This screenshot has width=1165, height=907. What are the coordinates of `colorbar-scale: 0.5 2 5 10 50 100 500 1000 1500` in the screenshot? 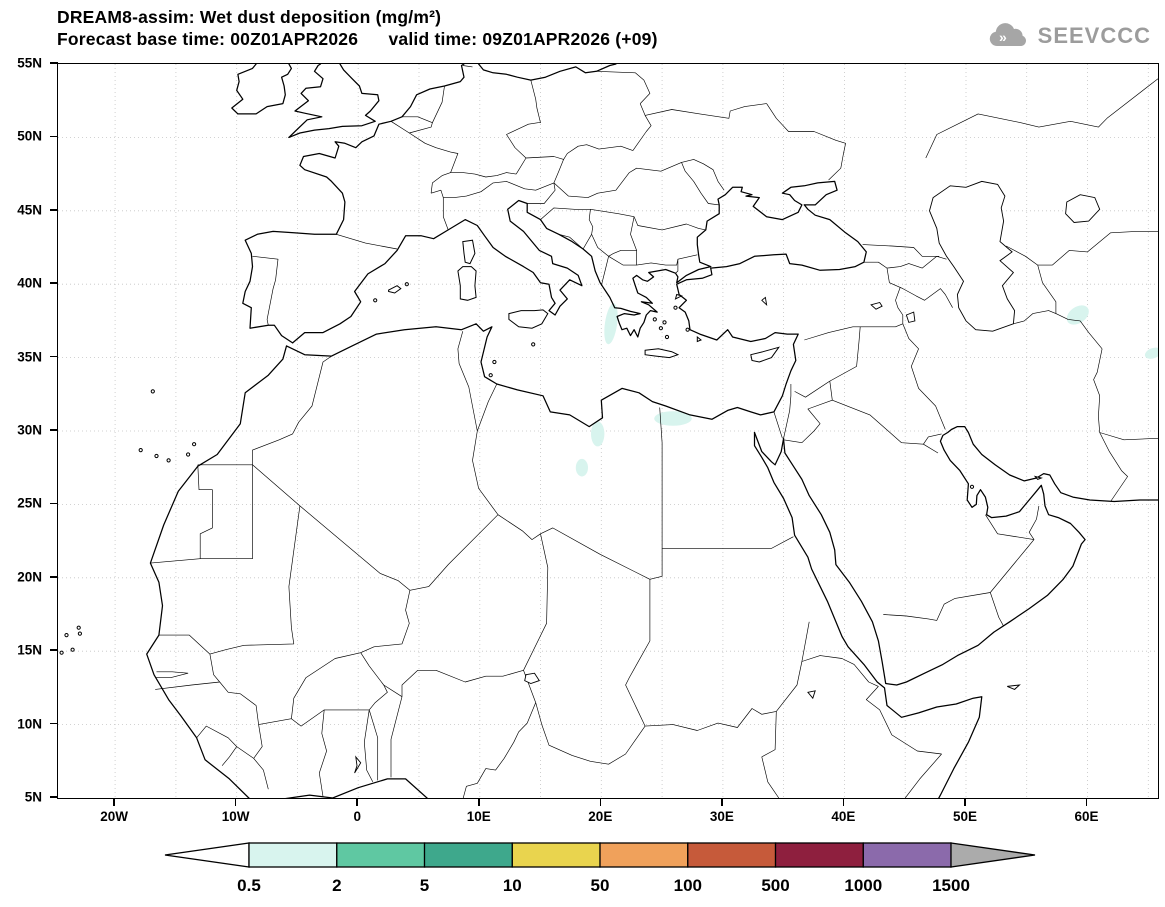 It's located at (600, 868).